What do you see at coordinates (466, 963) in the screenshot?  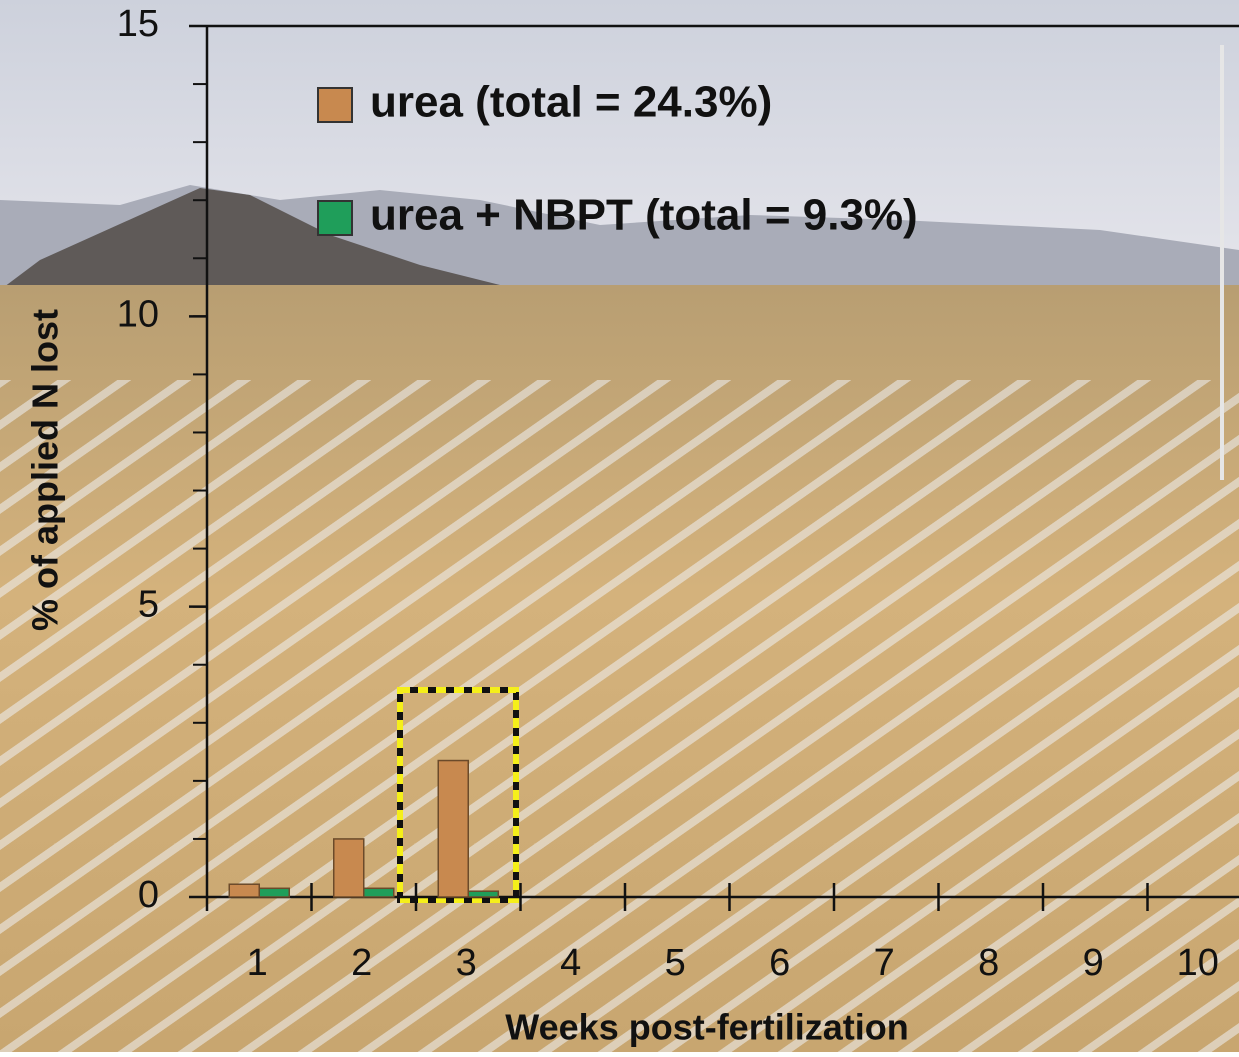 I see `x-tick-label: 3` at bounding box center [466, 963].